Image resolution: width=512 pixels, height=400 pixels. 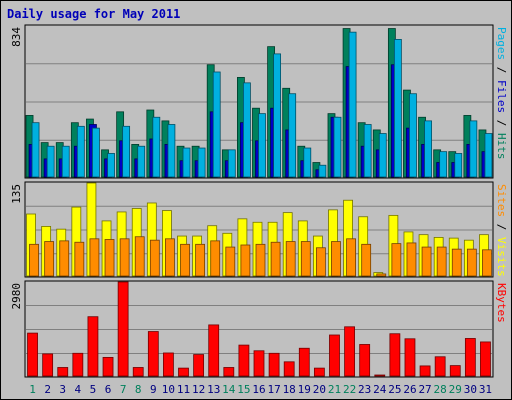 I want to click on legend-entry: KBytes, so click(x=501, y=303).